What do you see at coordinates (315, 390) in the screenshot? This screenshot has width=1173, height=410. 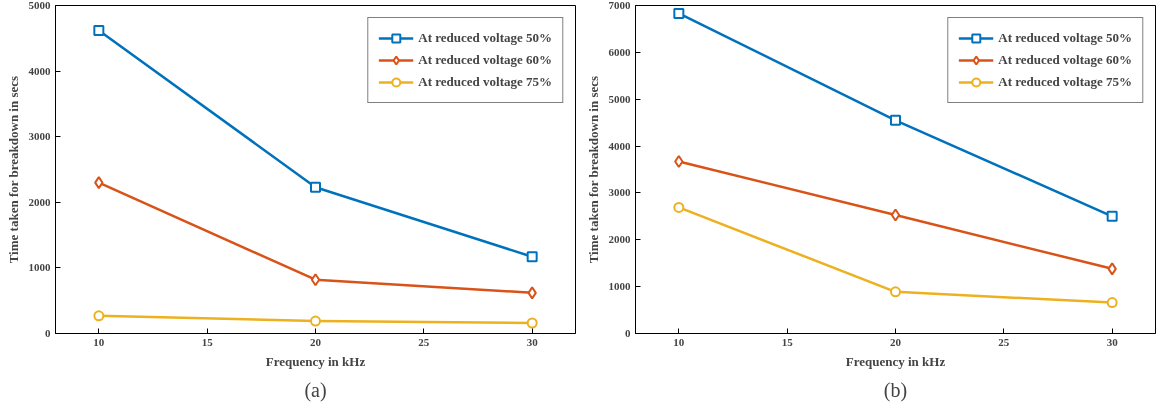 I see `text: (a)` at bounding box center [315, 390].